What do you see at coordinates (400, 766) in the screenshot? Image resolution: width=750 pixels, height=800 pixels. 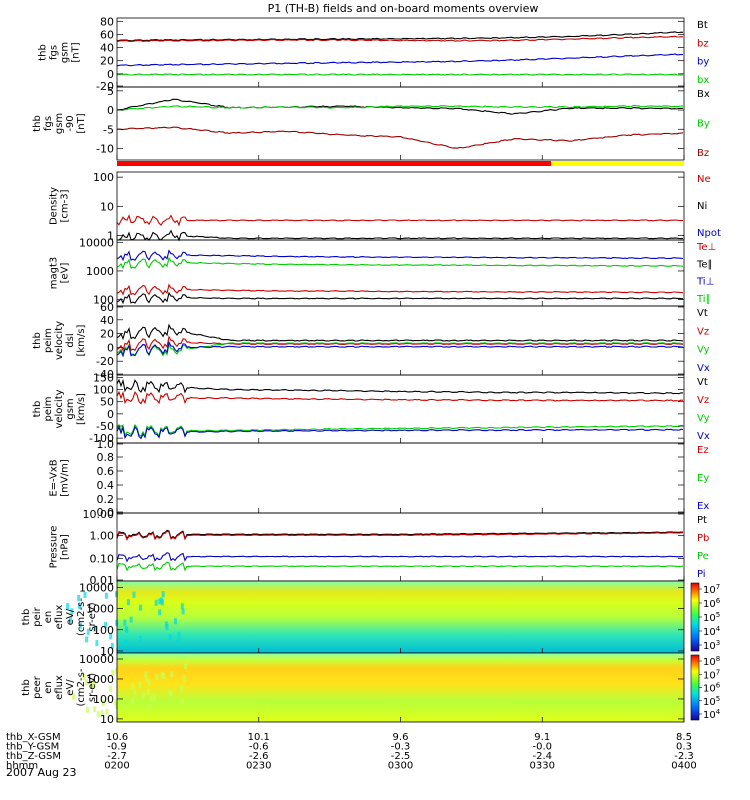 I see `ephemeris-value: 0300` at bounding box center [400, 766].